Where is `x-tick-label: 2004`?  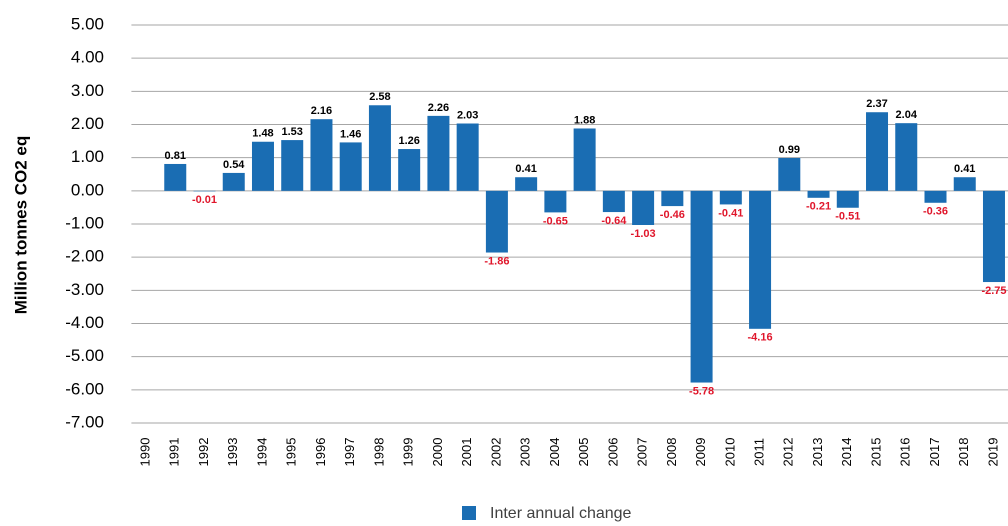
x-tick-label: 2004 is located at coordinates (554, 452).